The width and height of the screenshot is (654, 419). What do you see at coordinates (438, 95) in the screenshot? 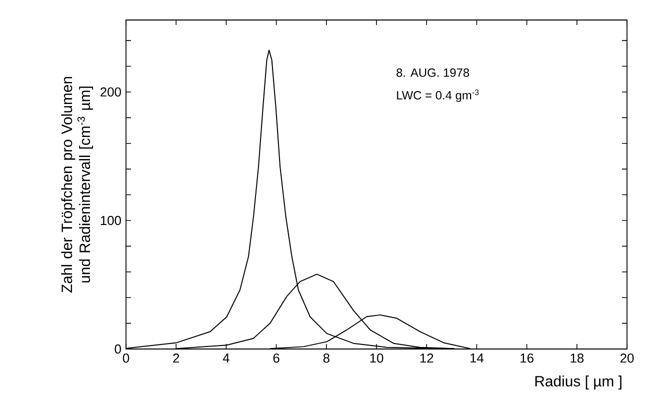
I see `annotation: LWC = 0.4 gm$^{-3}$` at bounding box center [438, 95].